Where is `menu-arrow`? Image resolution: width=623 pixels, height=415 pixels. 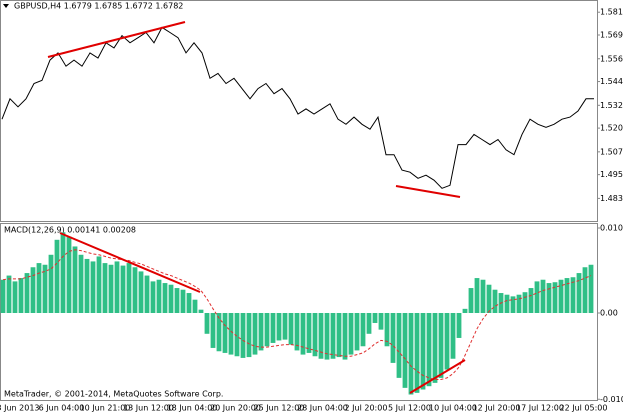
menu-arrow is located at coordinates (6, 6).